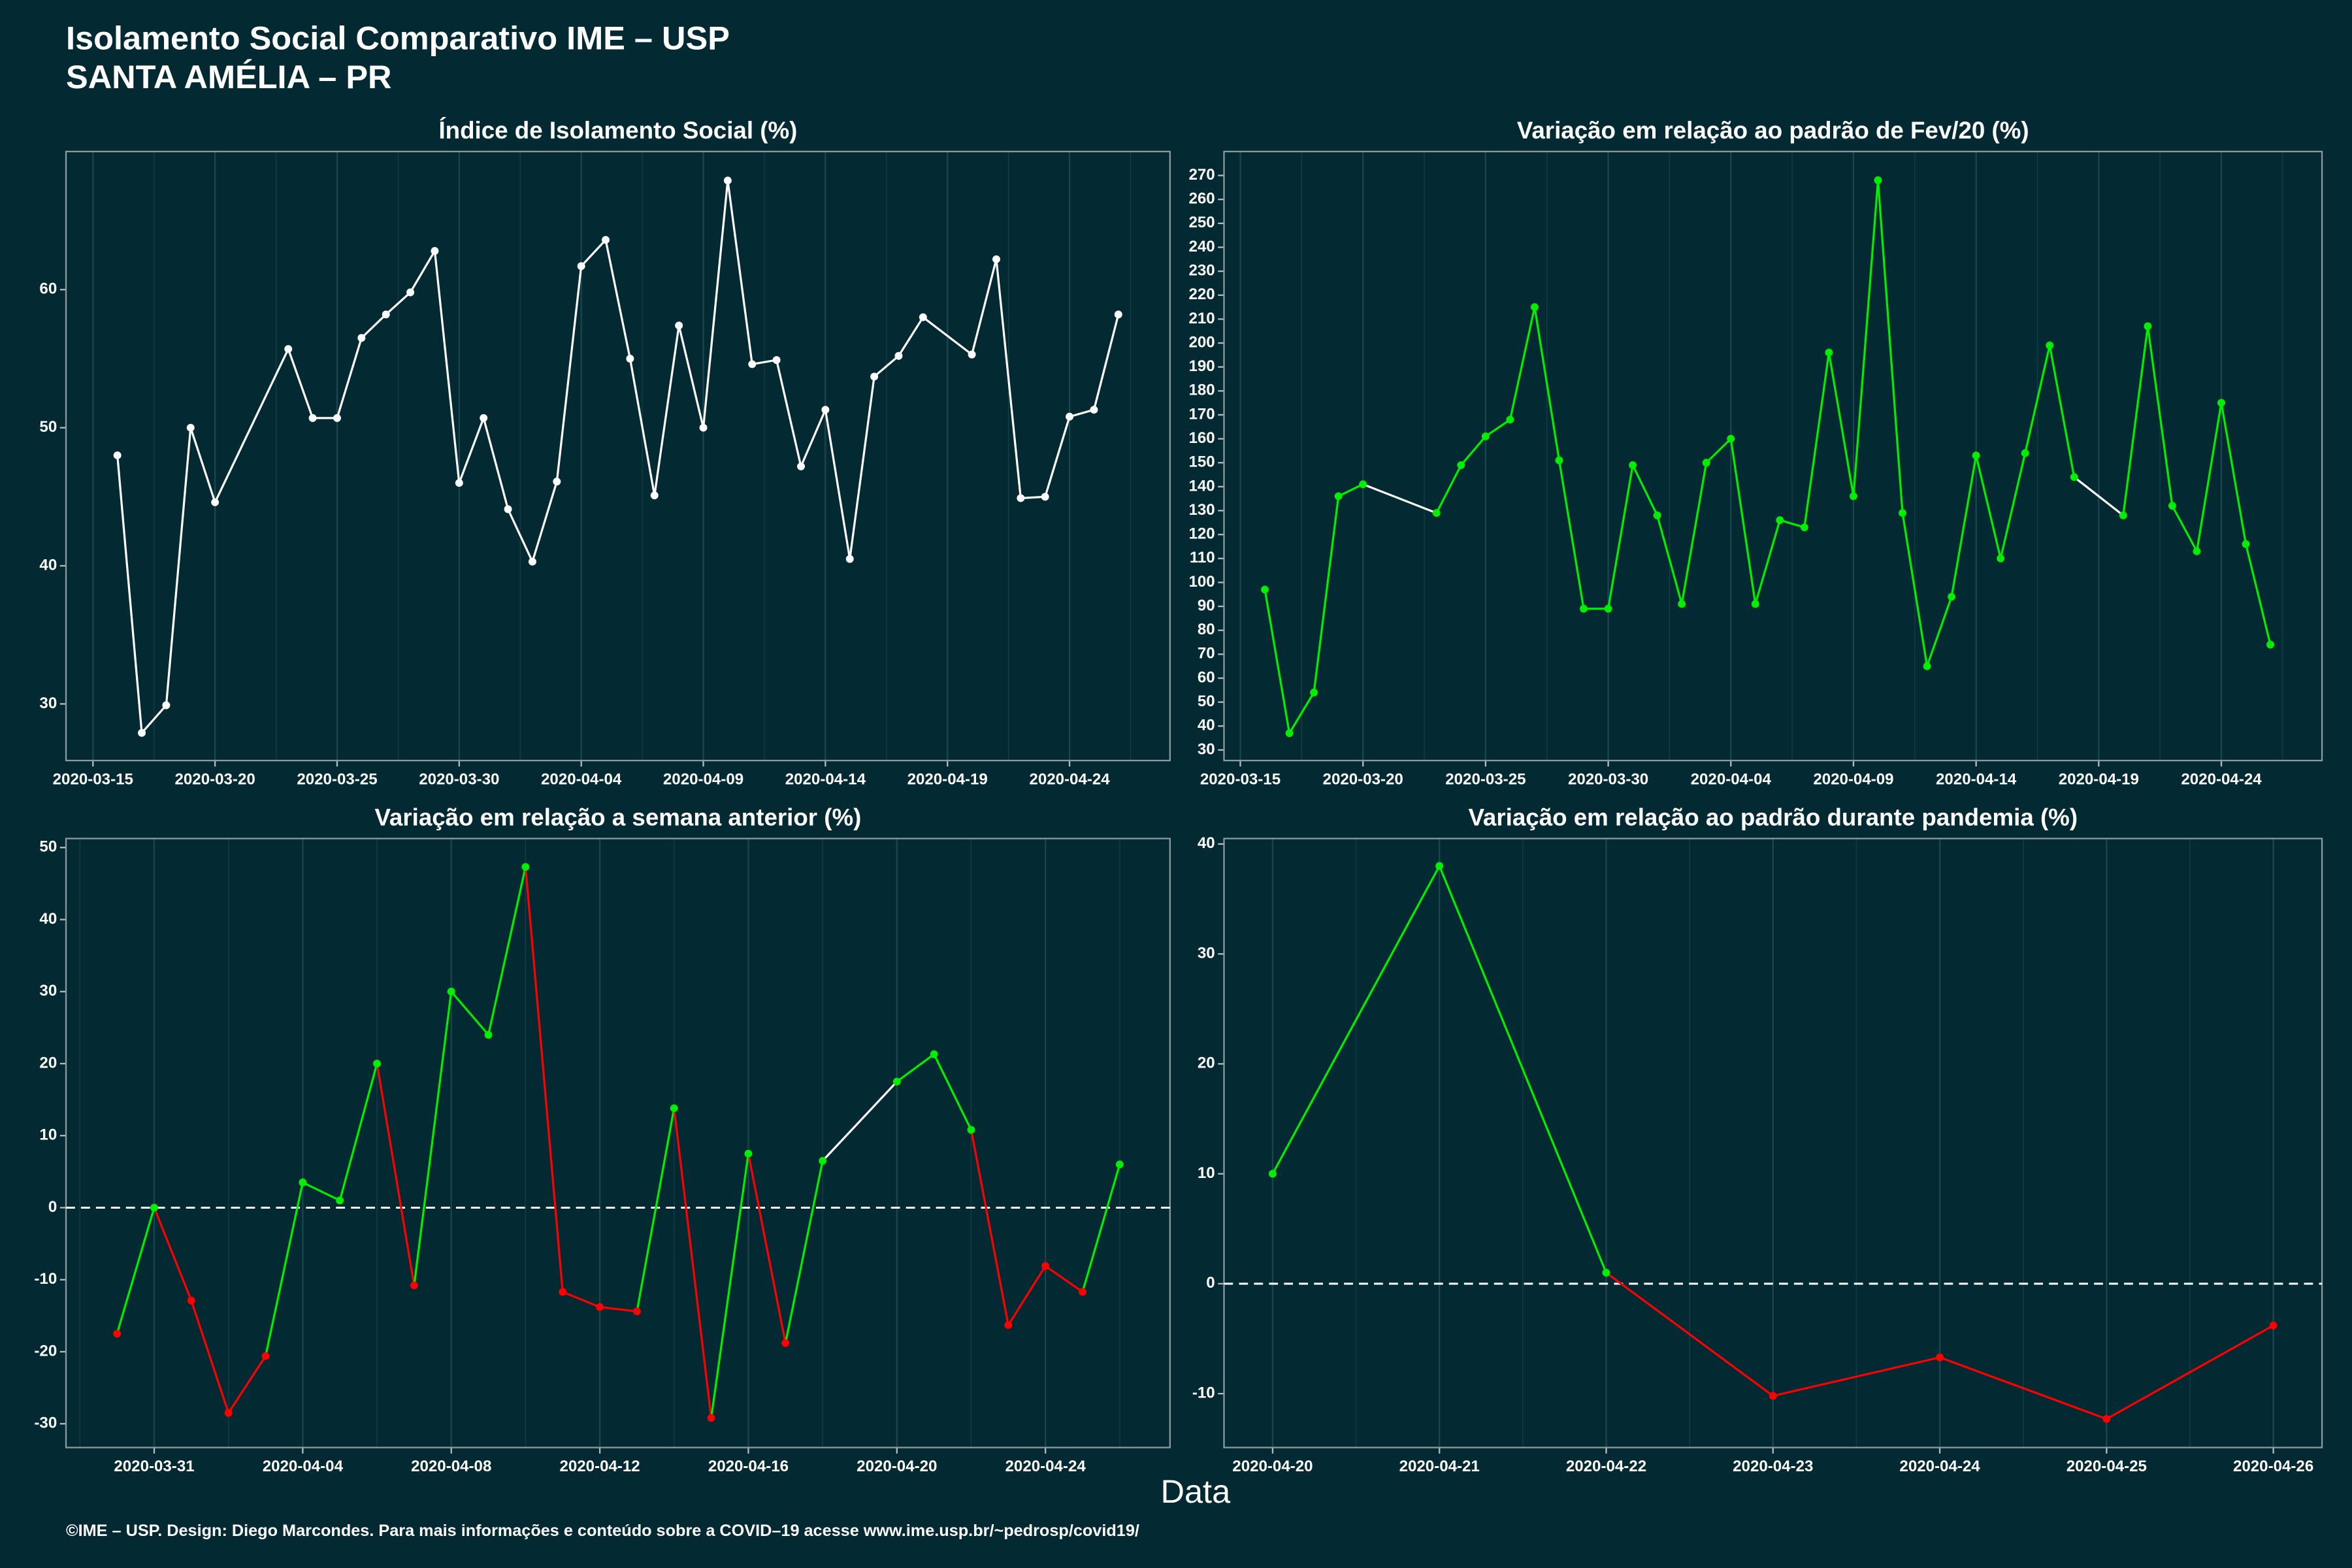  What do you see at coordinates (1976, 779) in the screenshot?
I see `x-tick-label: 2020-04-14` at bounding box center [1976, 779].